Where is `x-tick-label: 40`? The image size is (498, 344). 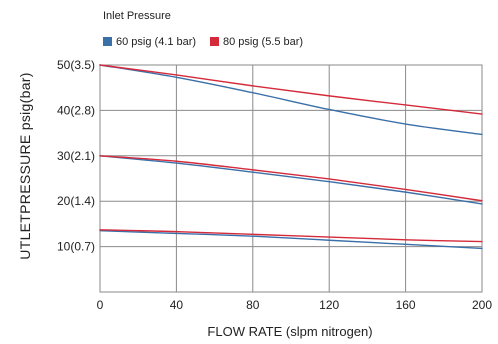 x-tick-label: 40 is located at coordinates (177, 305).